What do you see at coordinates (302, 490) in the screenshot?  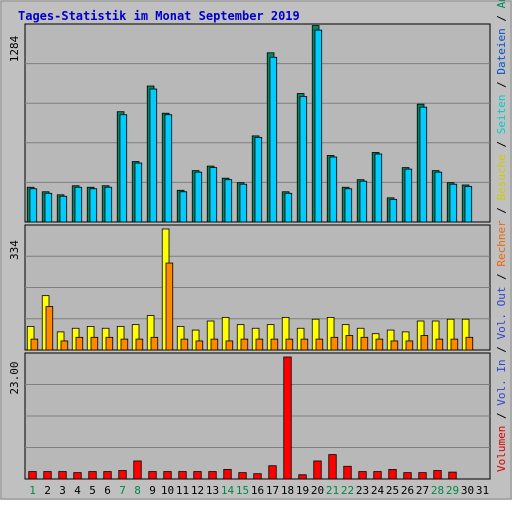 I see `x-tick-label: 19` at bounding box center [302, 490].